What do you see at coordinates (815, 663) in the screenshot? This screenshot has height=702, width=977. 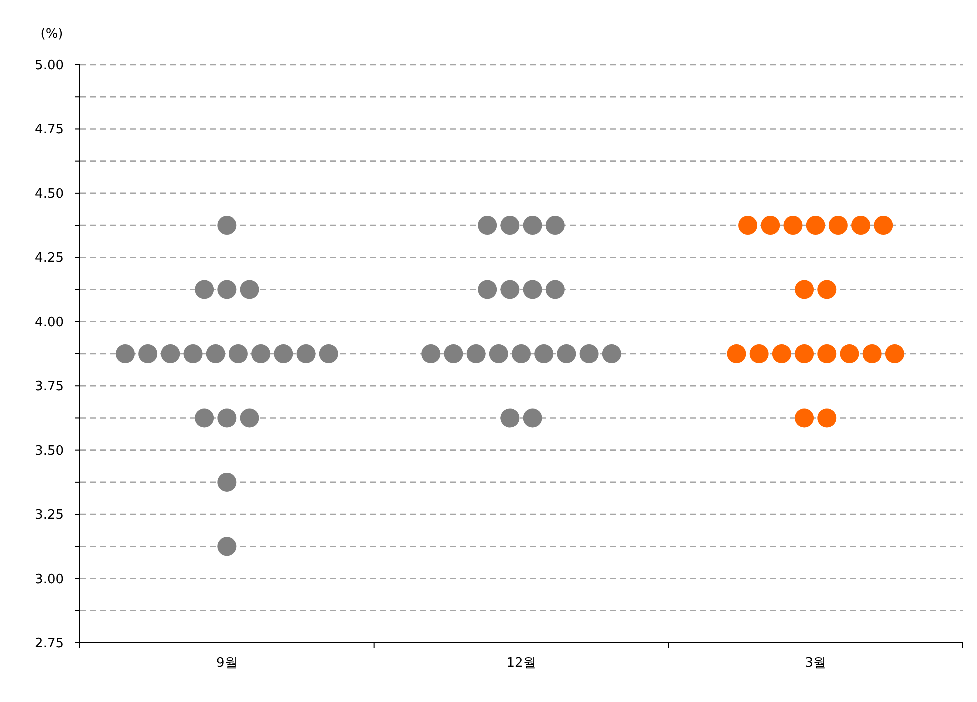 I see `x-tick-label: 3월` at bounding box center [815, 663].